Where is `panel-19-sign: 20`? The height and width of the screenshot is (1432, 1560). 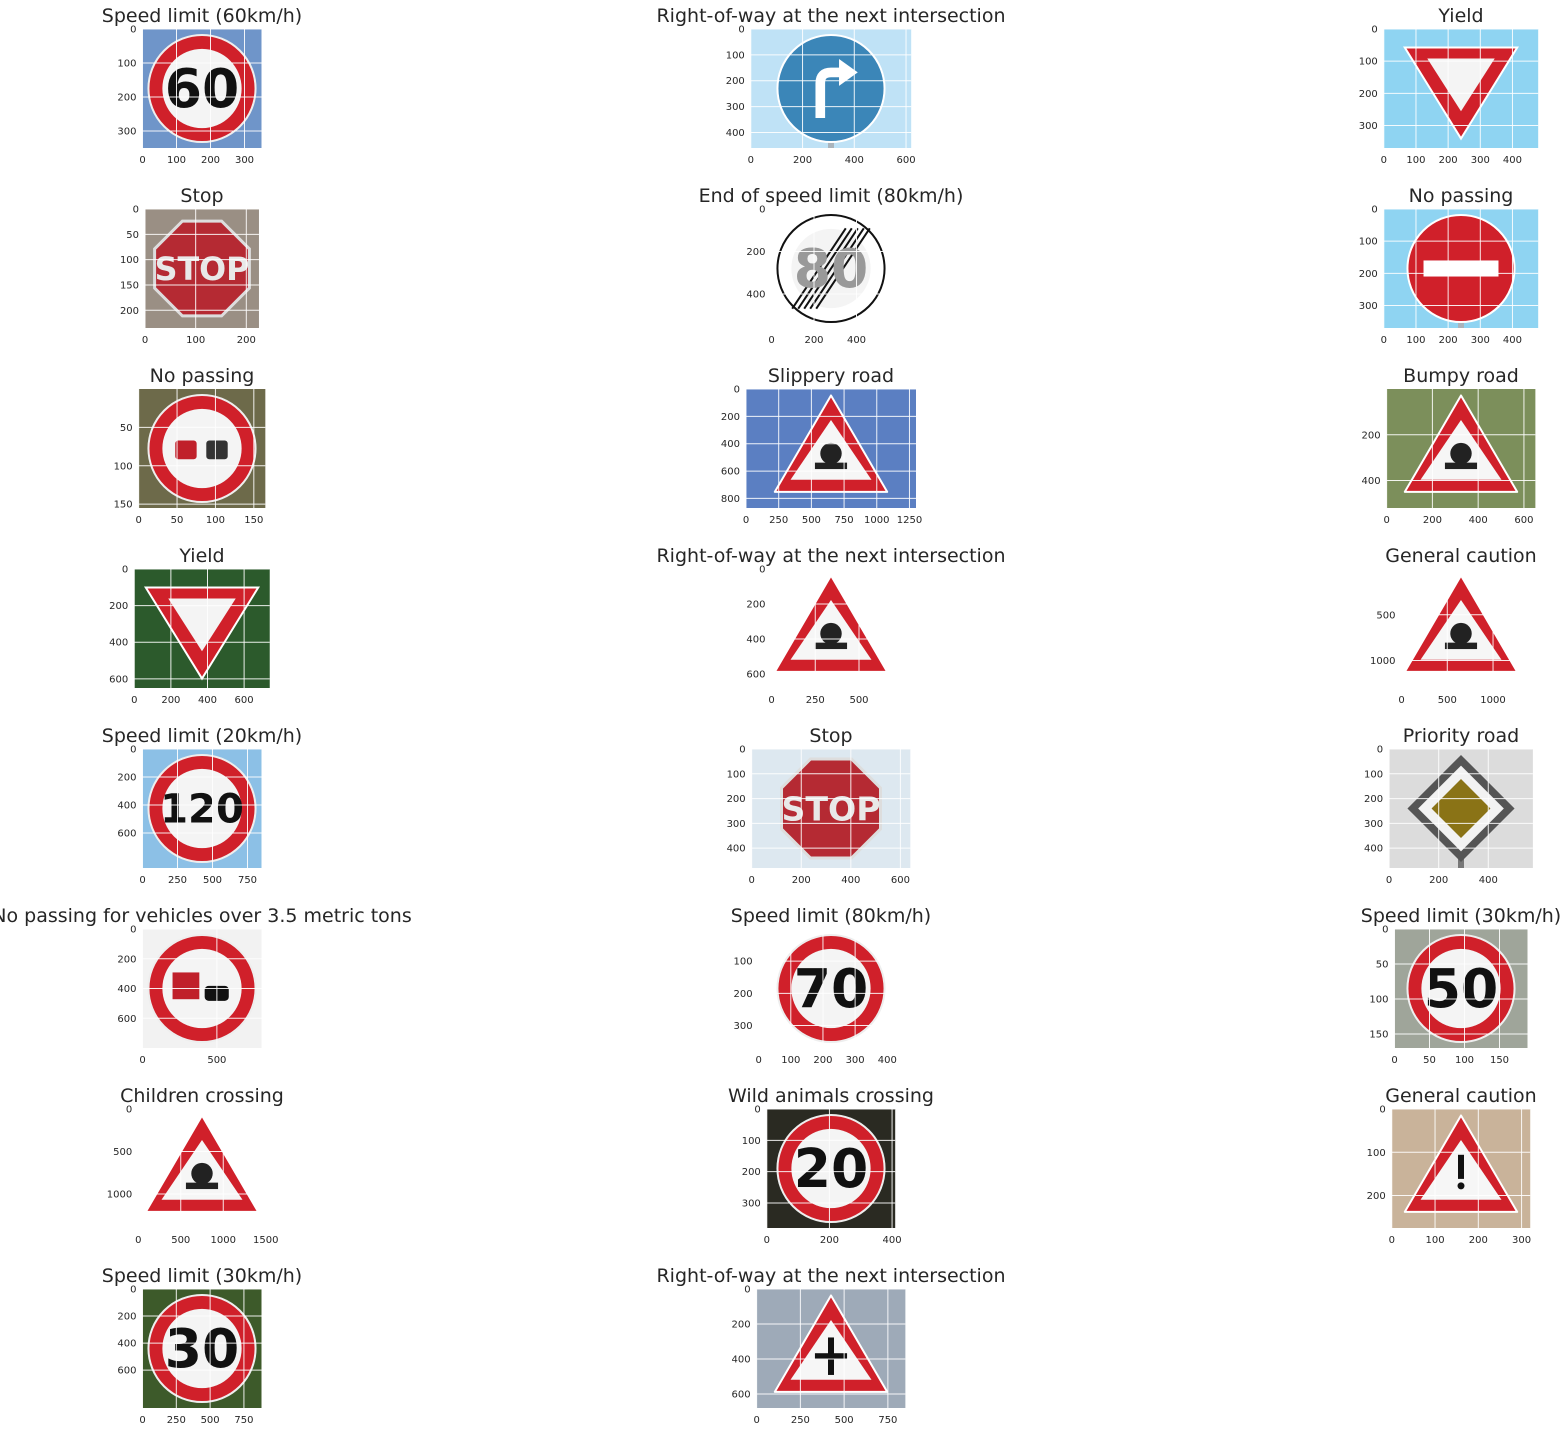
panel-19-sign: 20 is located at coordinates (831, 1168).